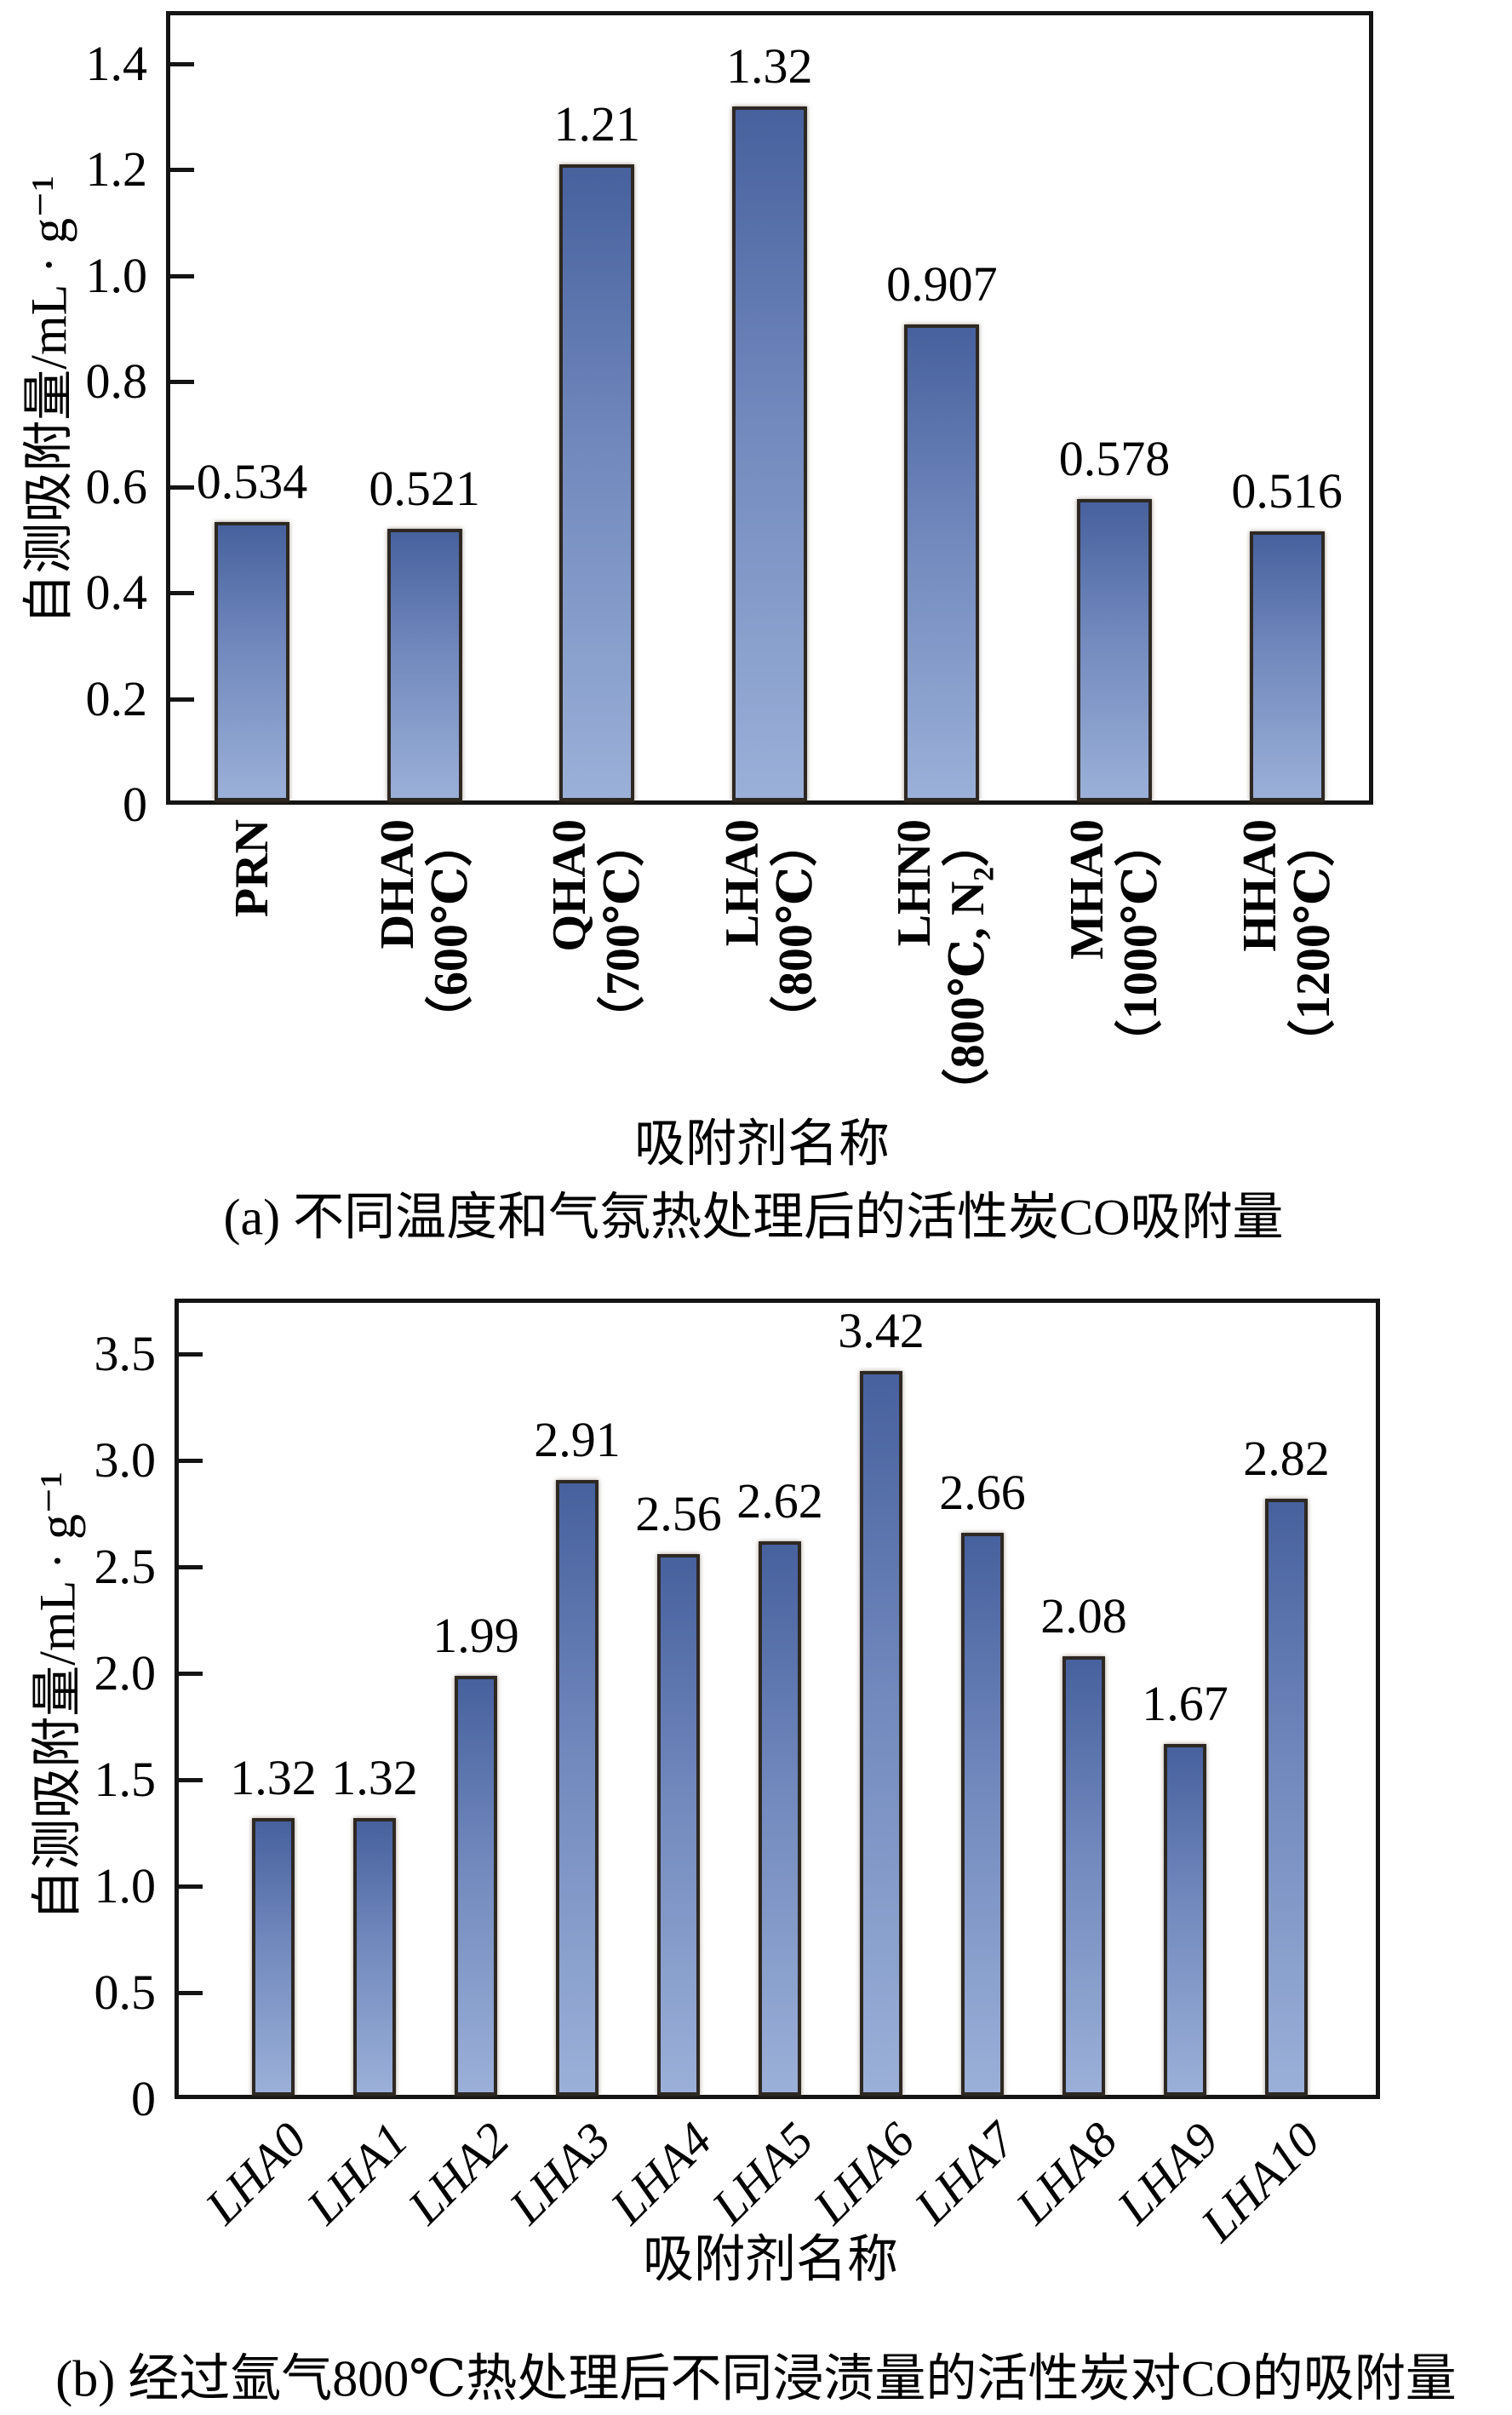  I want to click on bar-value-label: 0.521, so click(424, 489).